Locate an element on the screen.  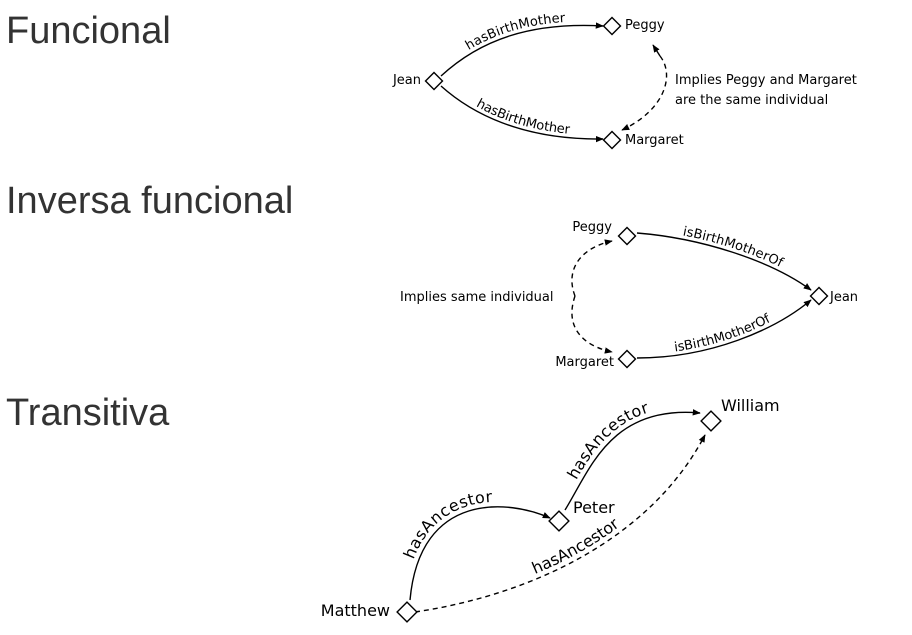
edge-matthew-peter is located at coordinates (480, 553).